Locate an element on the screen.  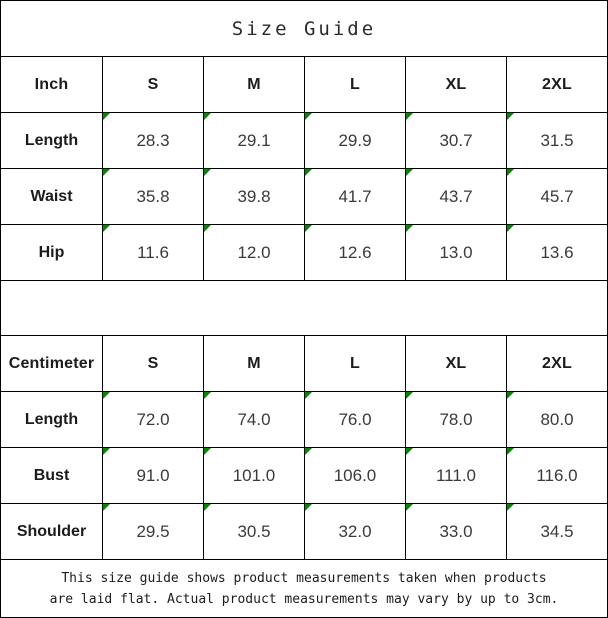
measurement-value: 30.7 is located at coordinates (456, 140).